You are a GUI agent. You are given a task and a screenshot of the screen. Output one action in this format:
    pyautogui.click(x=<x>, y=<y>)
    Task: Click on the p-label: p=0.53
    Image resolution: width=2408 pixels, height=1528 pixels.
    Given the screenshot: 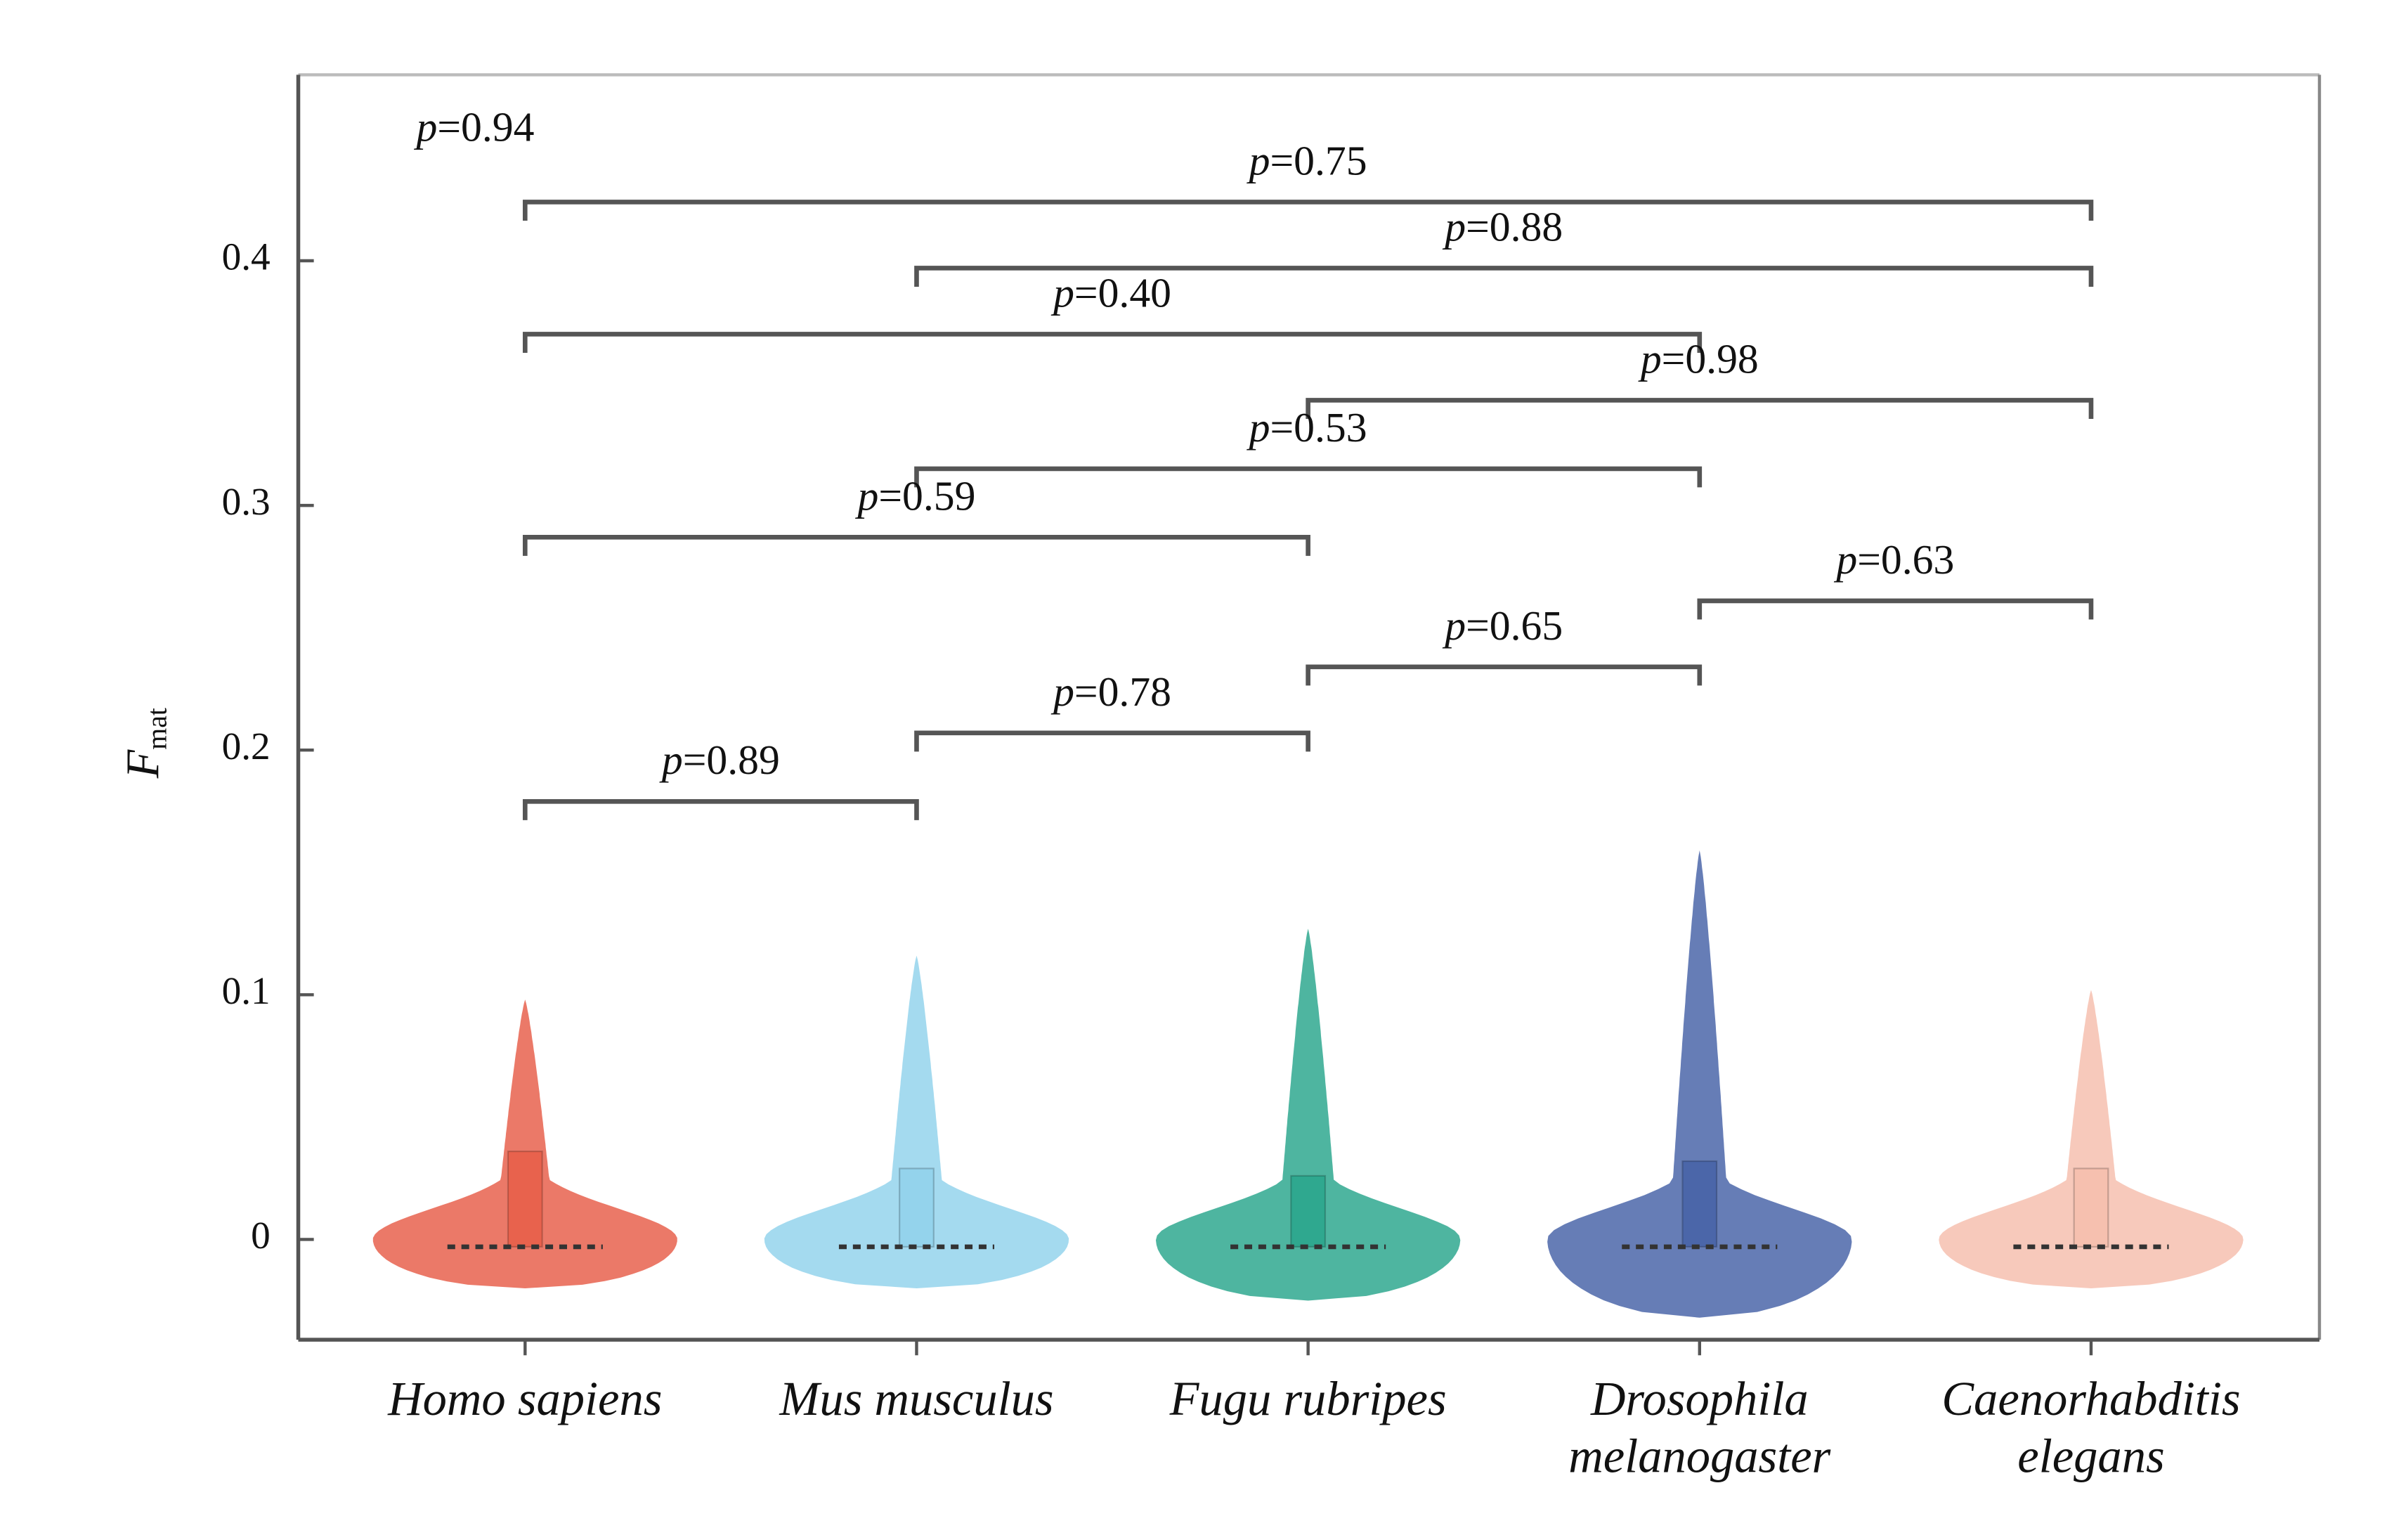 What is the action you would take?
    pyautogui.click(x=1307, y=427)
    